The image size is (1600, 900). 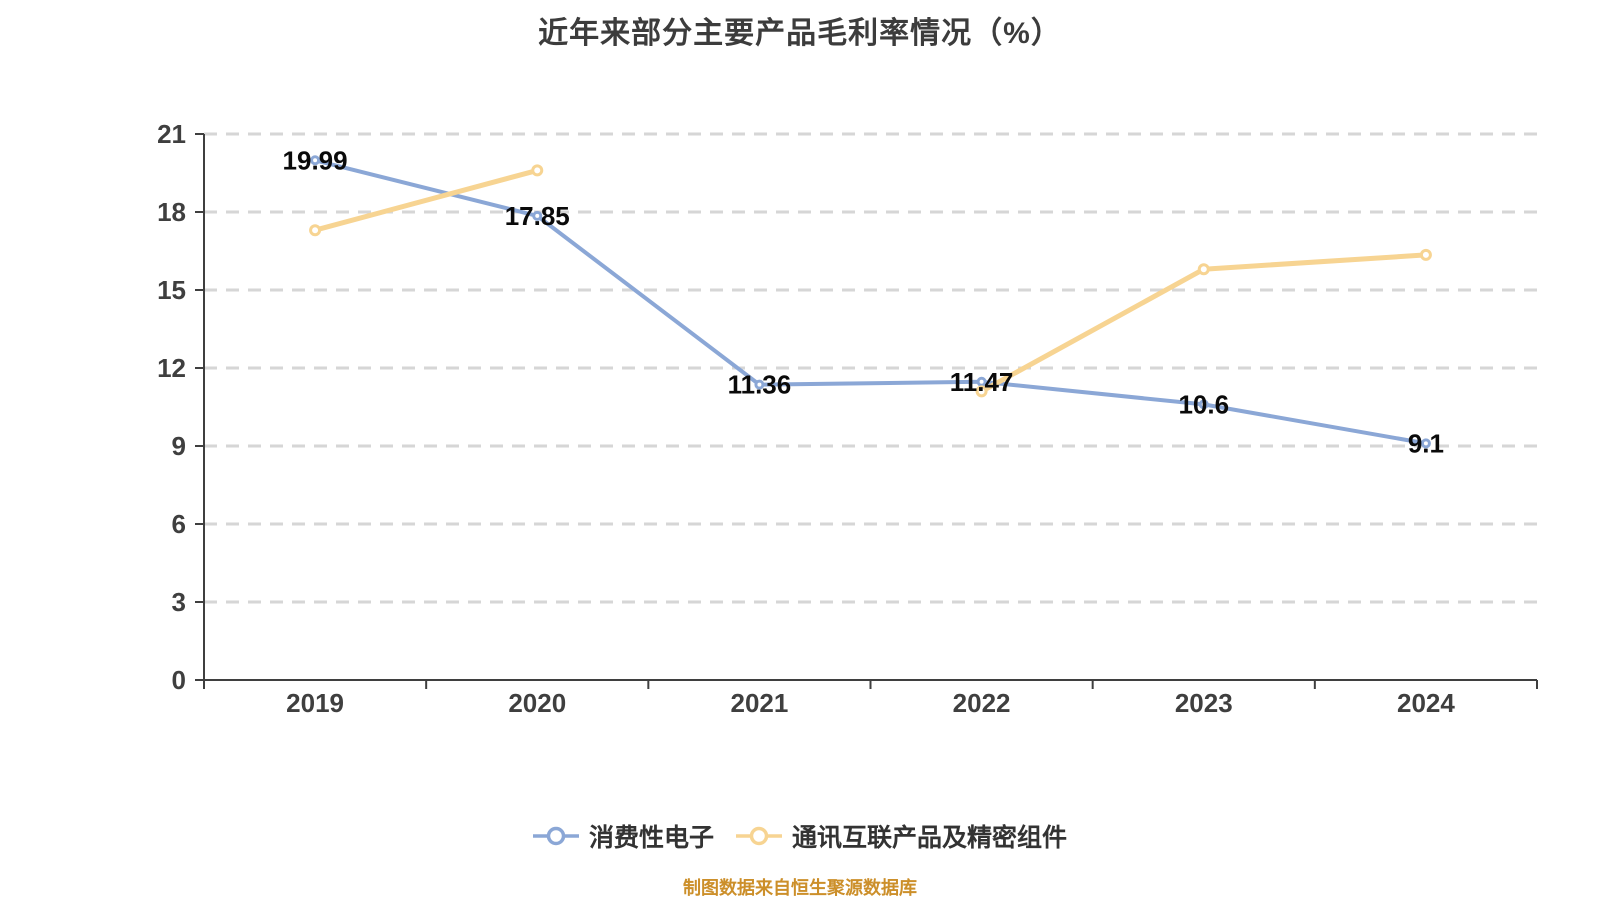 I want to click on y-tick-label: 9, so click(x=179, y=446).